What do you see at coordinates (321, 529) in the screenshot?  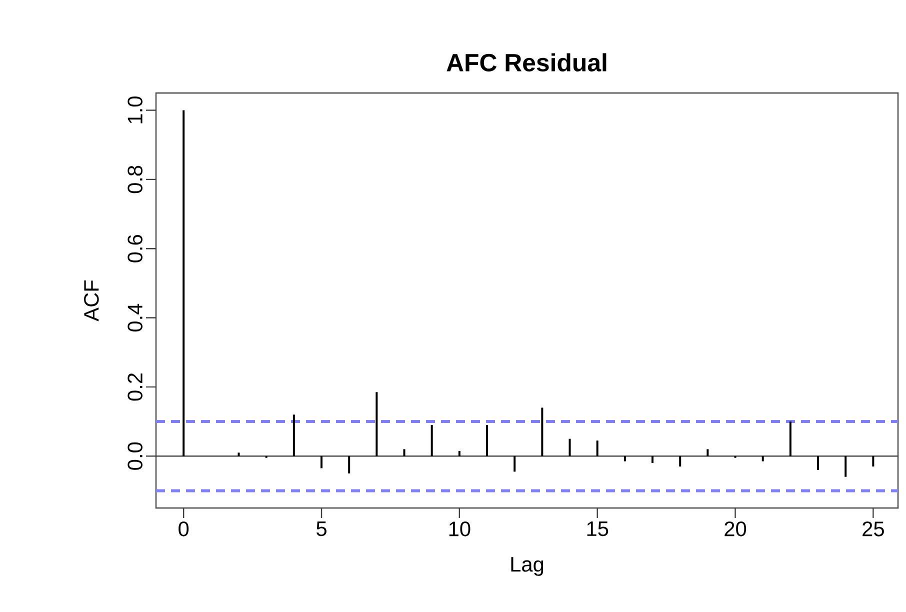 I see `x-tick-label: 5` at bounding box center [321, 529].